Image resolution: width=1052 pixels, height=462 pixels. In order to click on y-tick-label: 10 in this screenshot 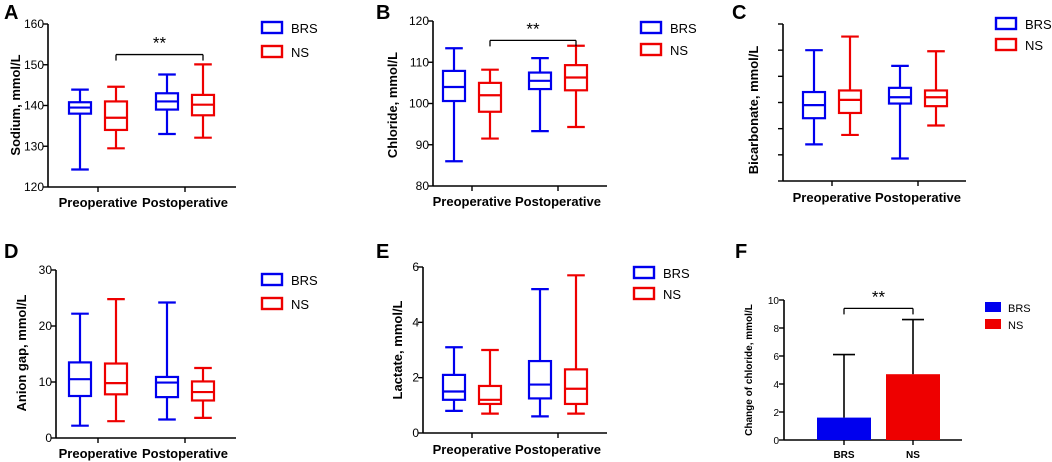, I will do `click(46, 382)`.